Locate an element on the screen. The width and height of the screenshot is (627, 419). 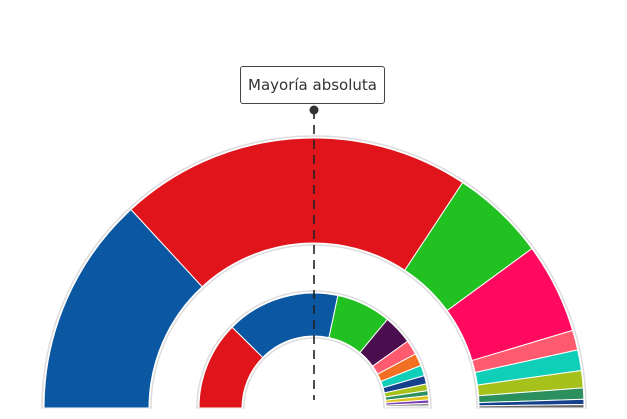
inner-ring is located at coordinates (314, 349).